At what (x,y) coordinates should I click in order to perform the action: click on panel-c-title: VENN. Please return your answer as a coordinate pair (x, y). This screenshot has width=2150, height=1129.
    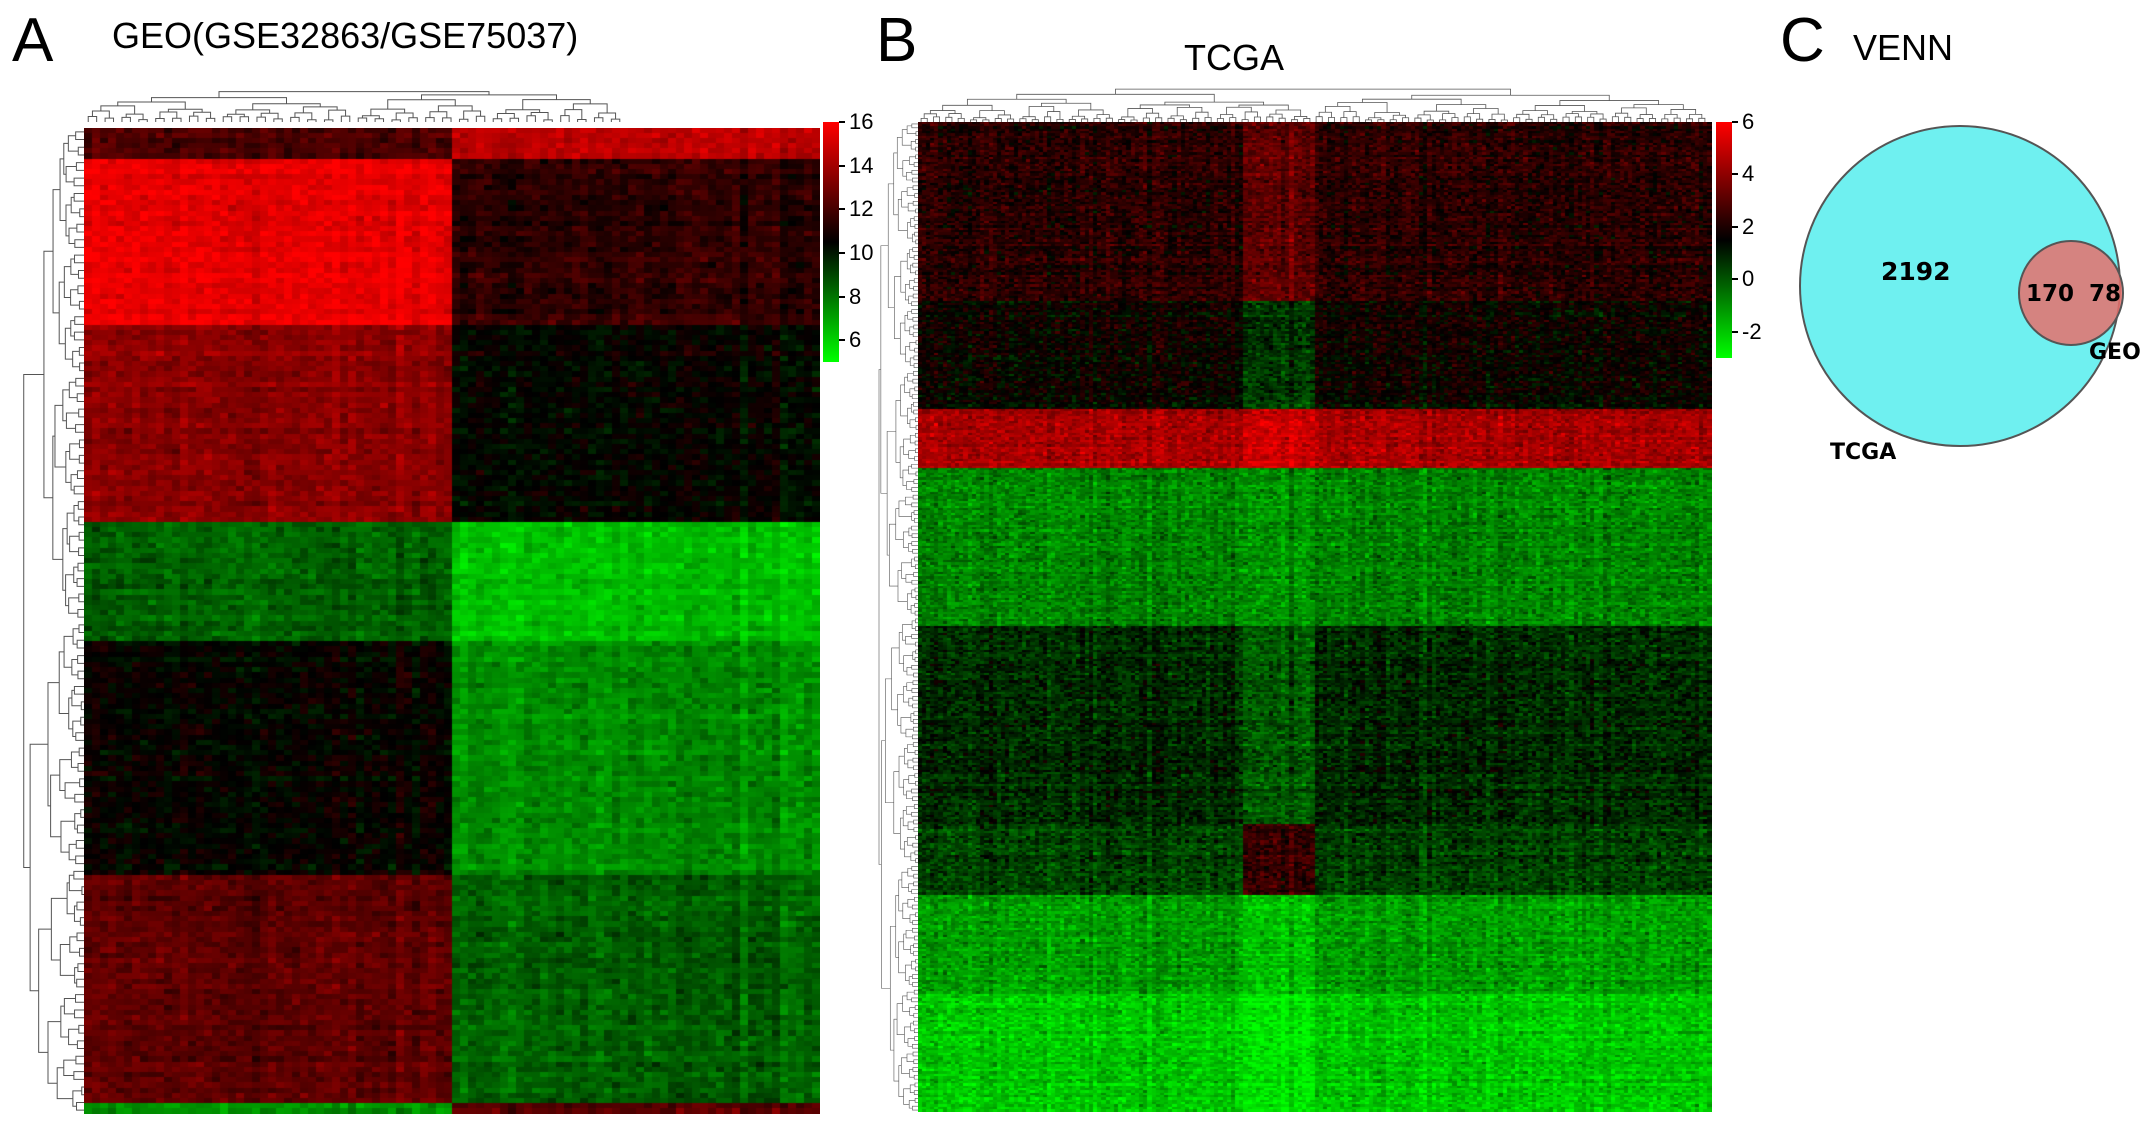
    Looking at the image, I should click on (1903, 47).